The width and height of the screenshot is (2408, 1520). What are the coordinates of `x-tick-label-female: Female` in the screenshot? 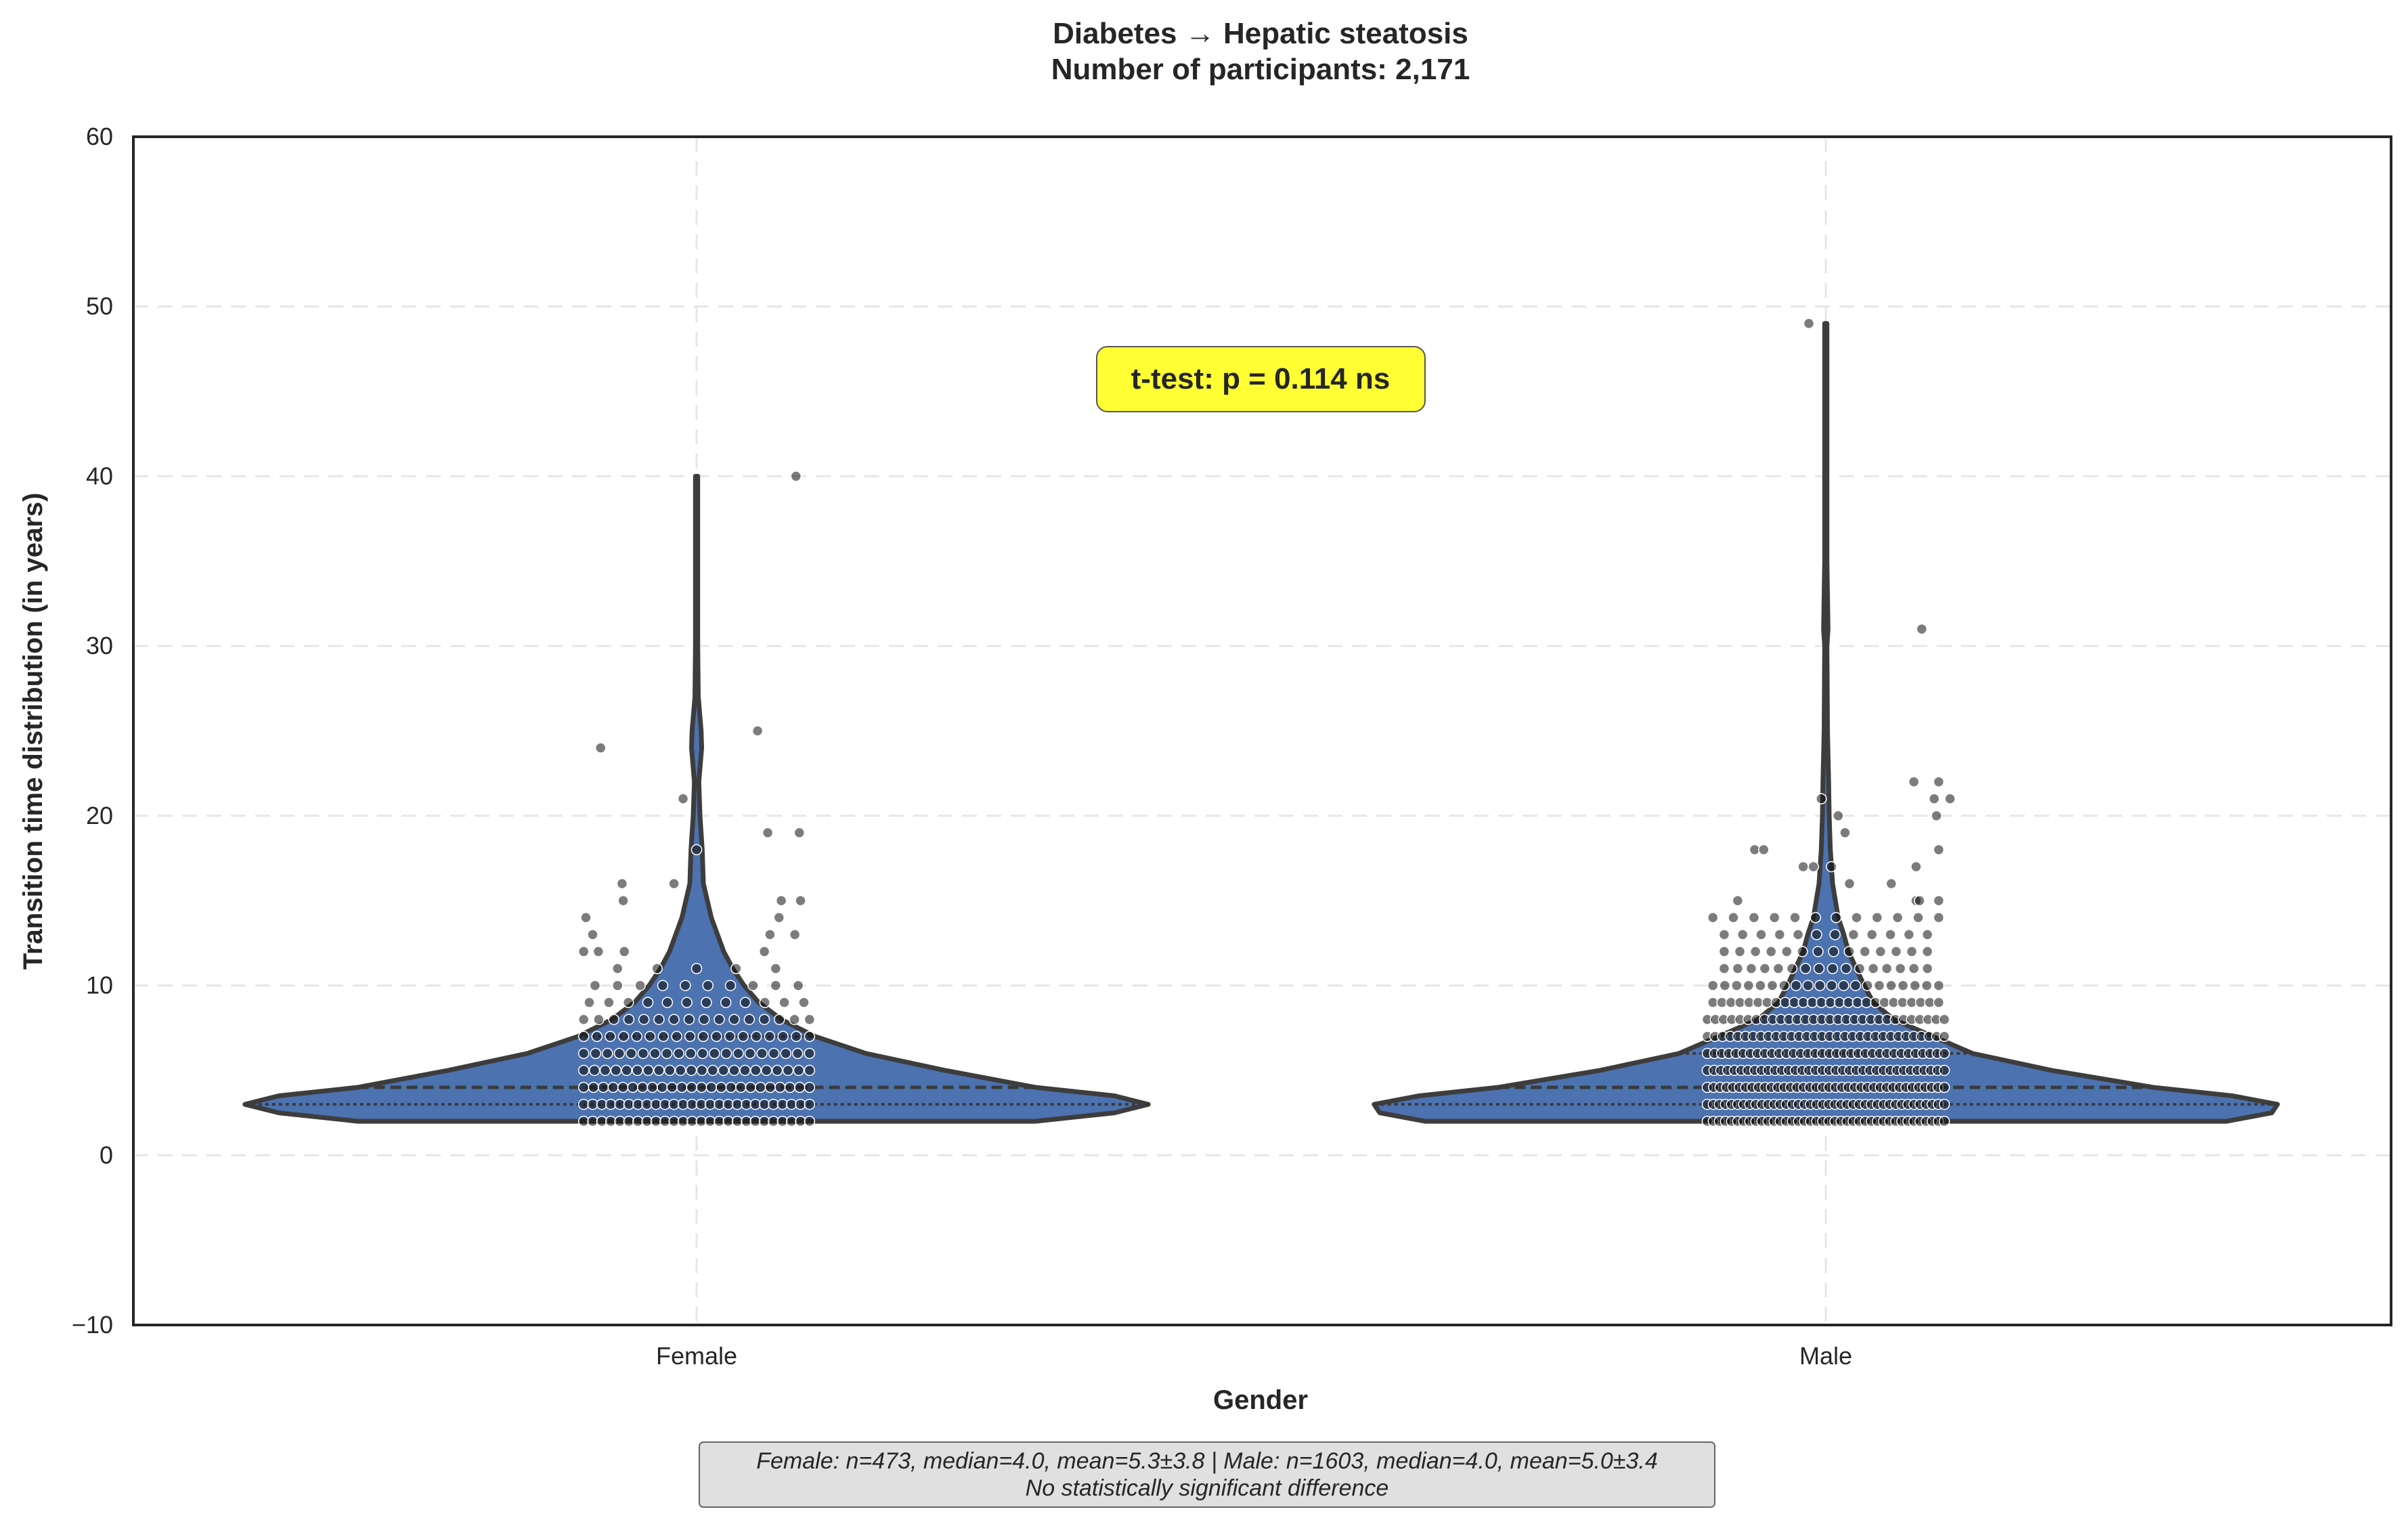 It's located at (697, 1356).